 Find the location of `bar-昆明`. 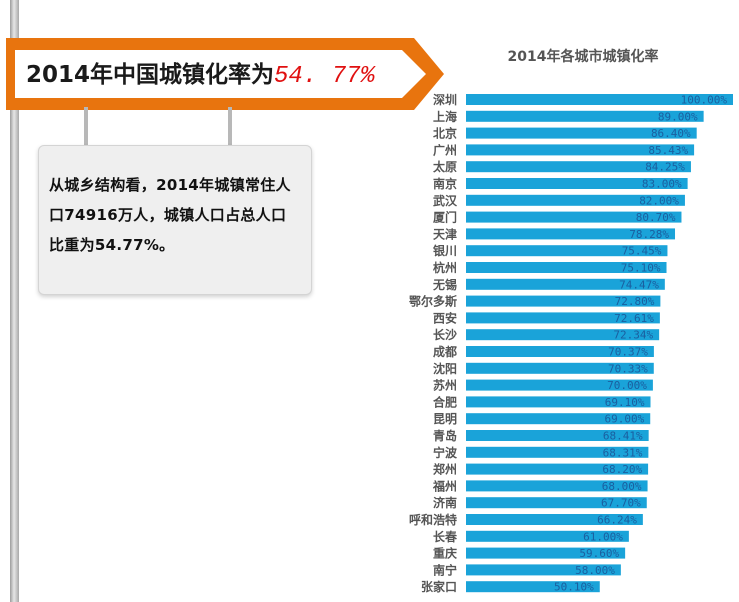

bar-昆明 is located at coordinates (558, 419).